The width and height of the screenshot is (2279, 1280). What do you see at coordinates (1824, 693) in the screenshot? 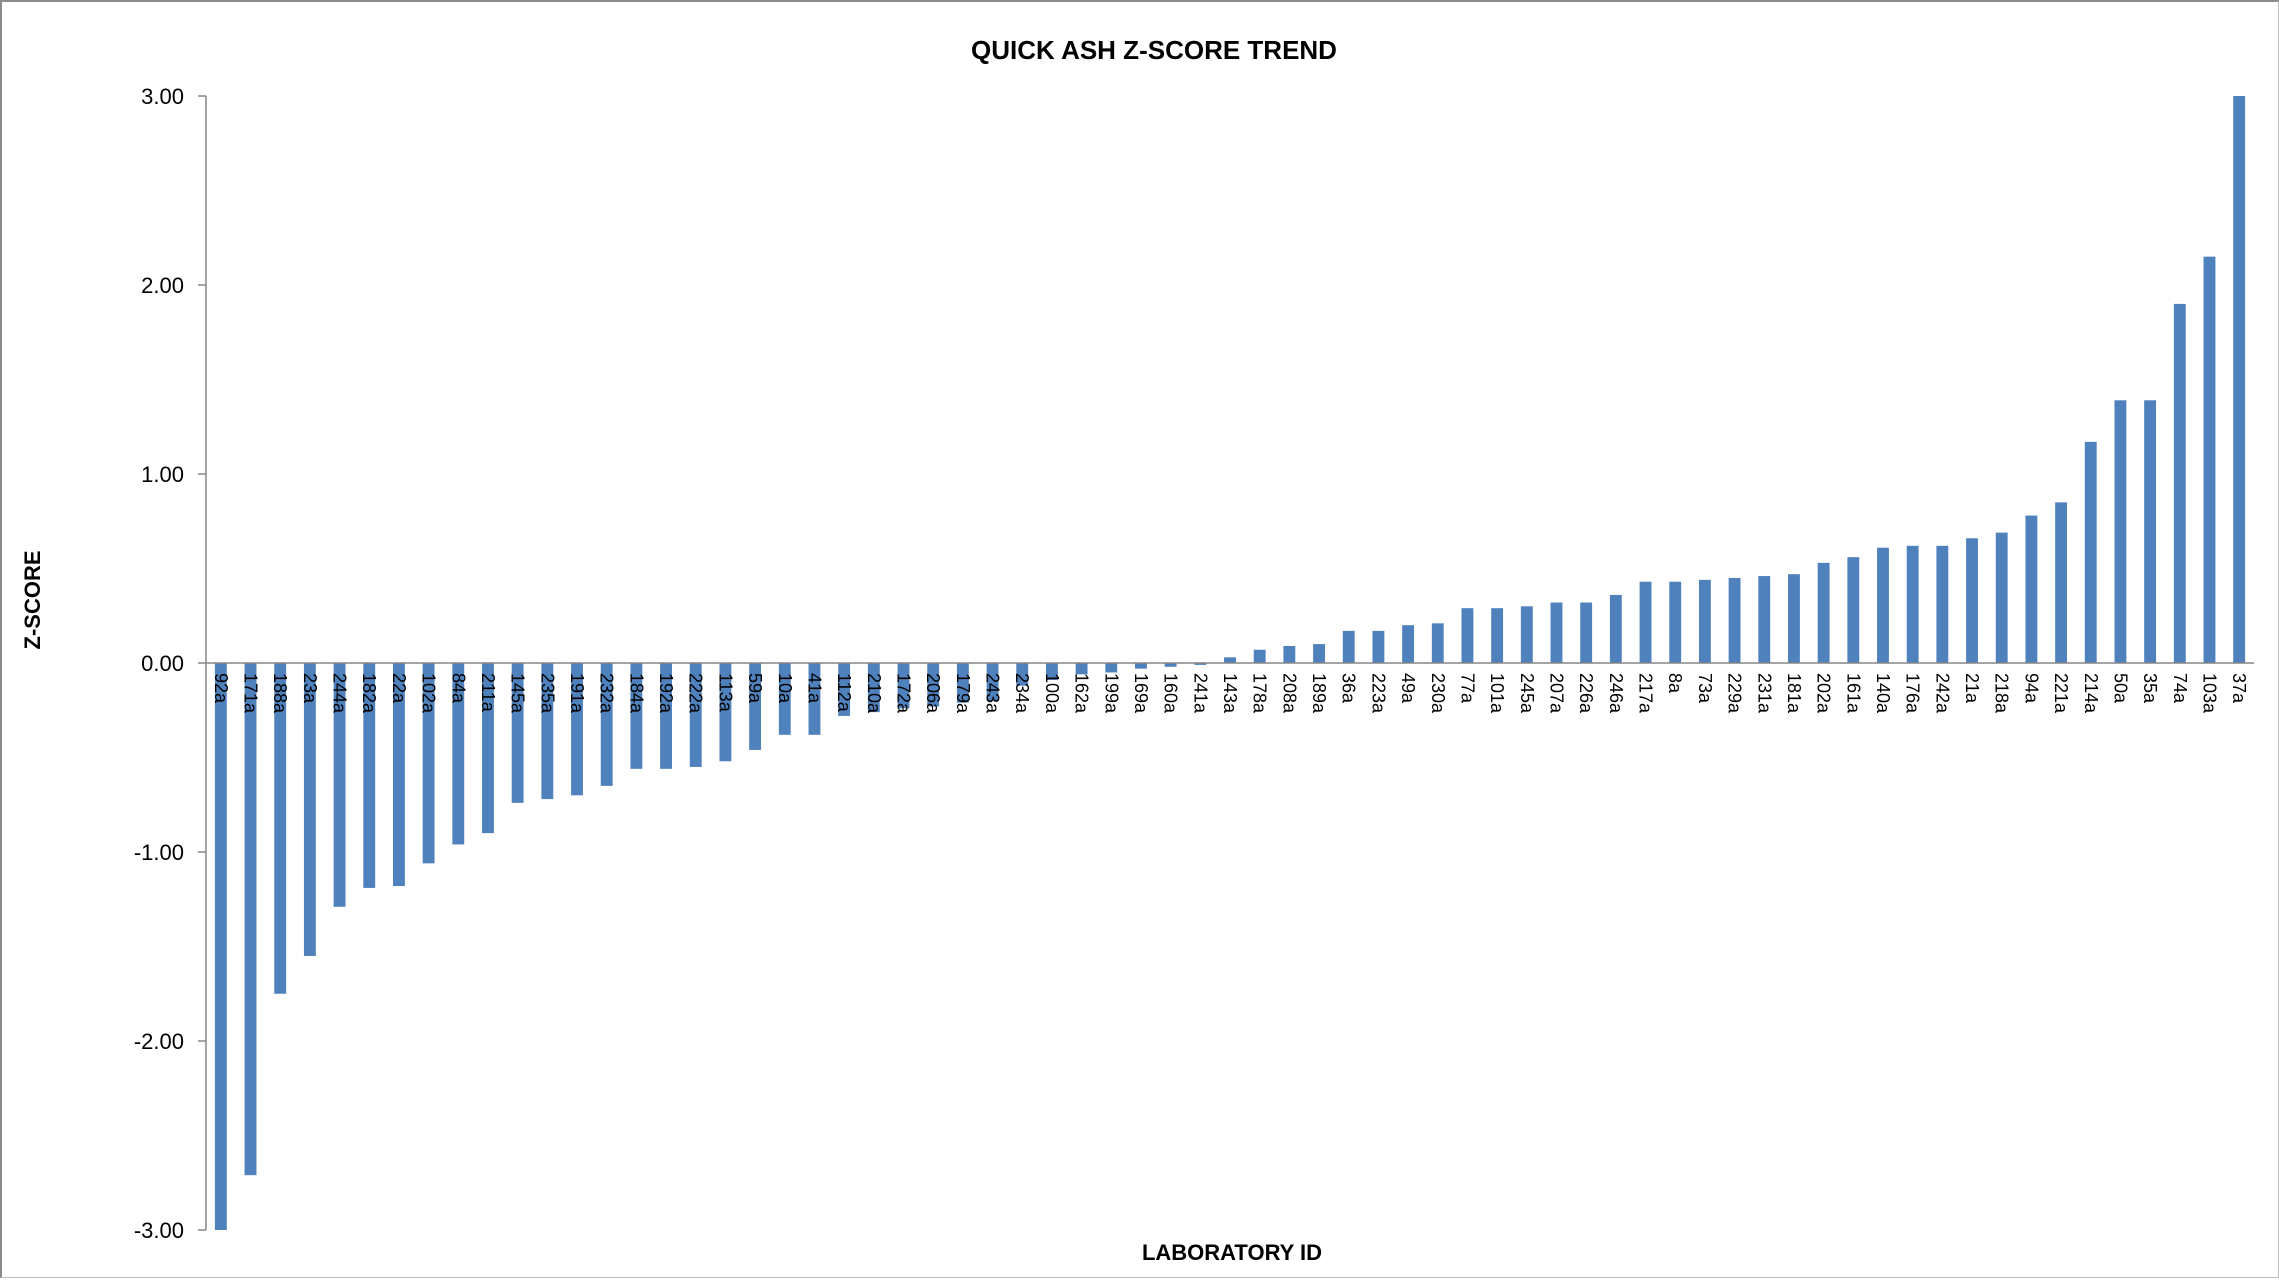
I see `x-tick-label: 202a` at bounding box center [1824, 693].